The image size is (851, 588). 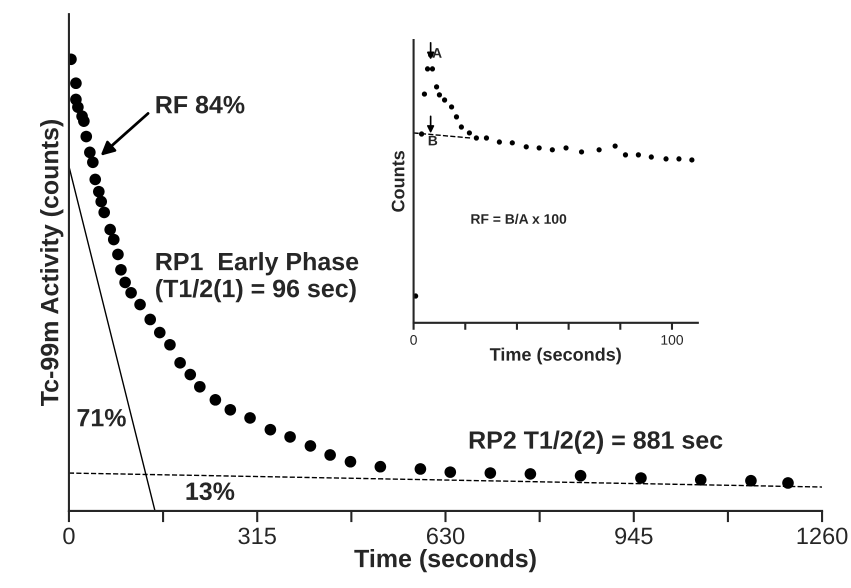 What do you see at coordinates (445, 536) in the screenshot?
I see `x-tick-label: 630` at bounding box center [445, 536].